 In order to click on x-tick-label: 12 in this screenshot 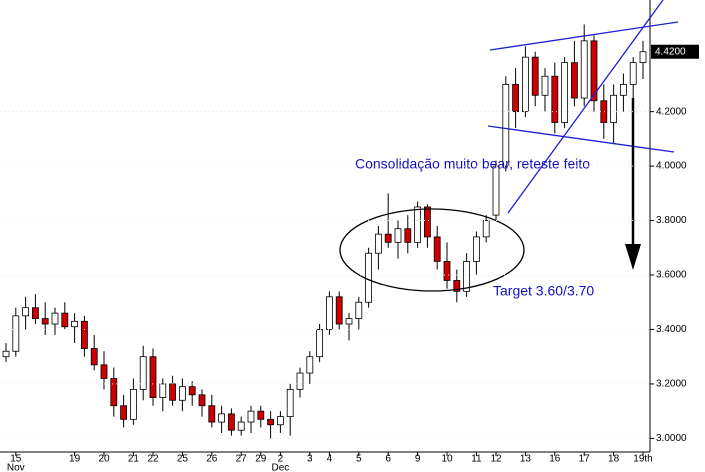, I will do `click(496, 459)`.